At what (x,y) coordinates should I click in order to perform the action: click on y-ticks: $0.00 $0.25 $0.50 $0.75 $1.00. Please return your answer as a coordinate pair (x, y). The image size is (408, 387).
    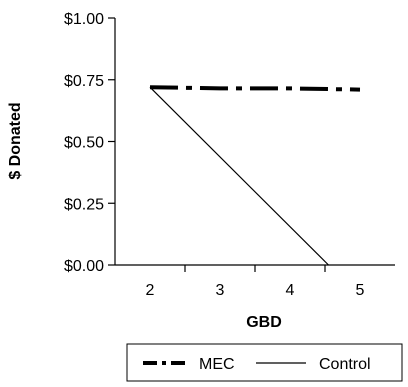
    Looking at the image, I should click on (89, 143).